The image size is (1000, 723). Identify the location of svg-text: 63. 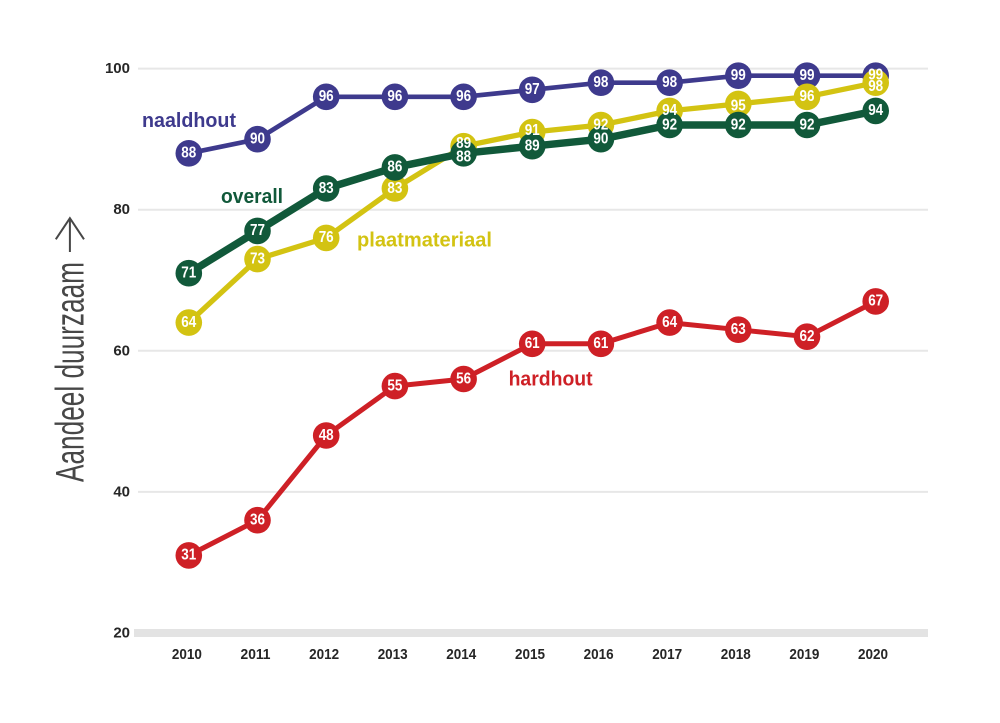
(738, 329).